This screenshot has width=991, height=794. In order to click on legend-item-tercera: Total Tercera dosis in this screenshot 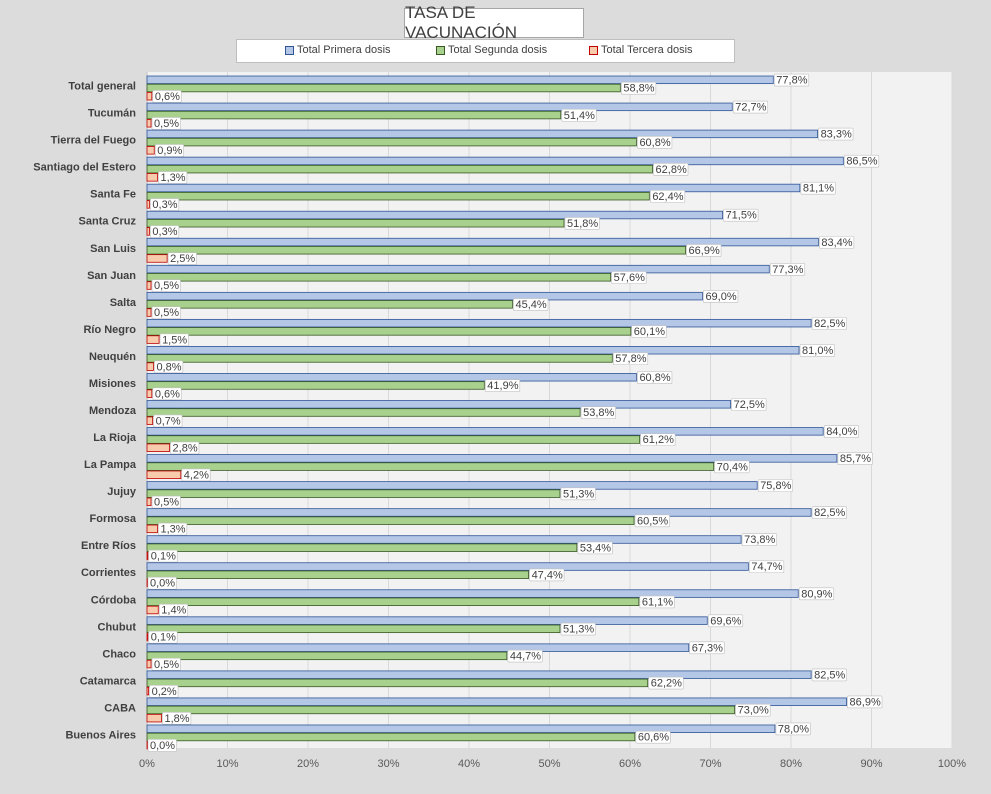, I will do `click(641, 50)`.